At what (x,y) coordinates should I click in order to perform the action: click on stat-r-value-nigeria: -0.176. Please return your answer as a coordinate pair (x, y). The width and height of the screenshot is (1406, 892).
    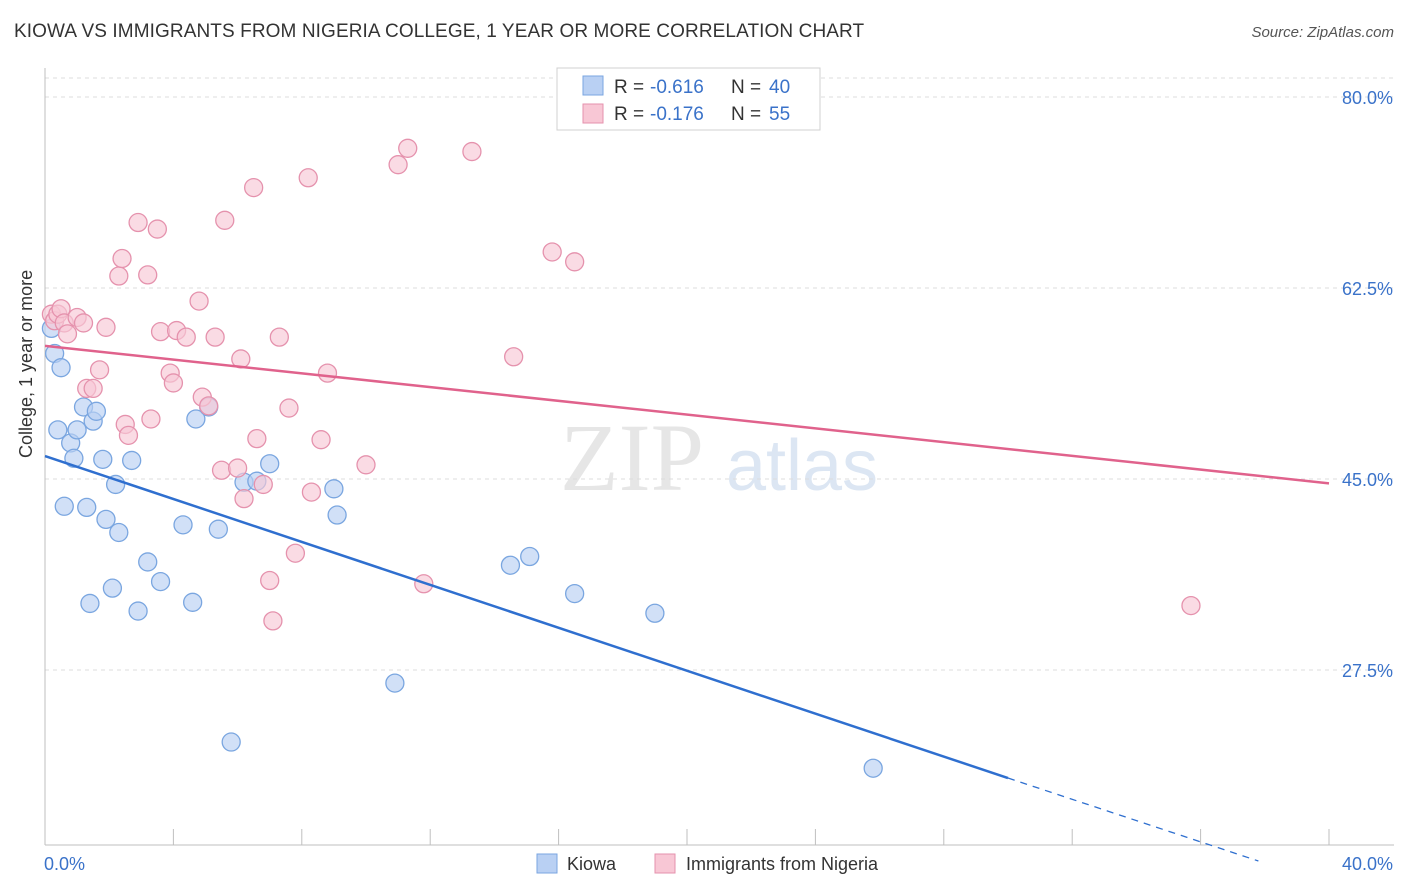
    Looking at the image, I should click on (677, 114).